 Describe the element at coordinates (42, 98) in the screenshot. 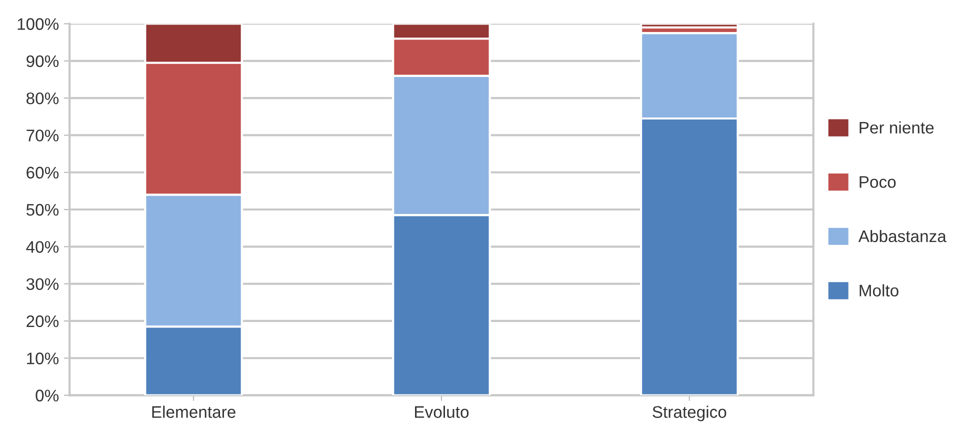

I see `y-tick-label: 80%` at that location.